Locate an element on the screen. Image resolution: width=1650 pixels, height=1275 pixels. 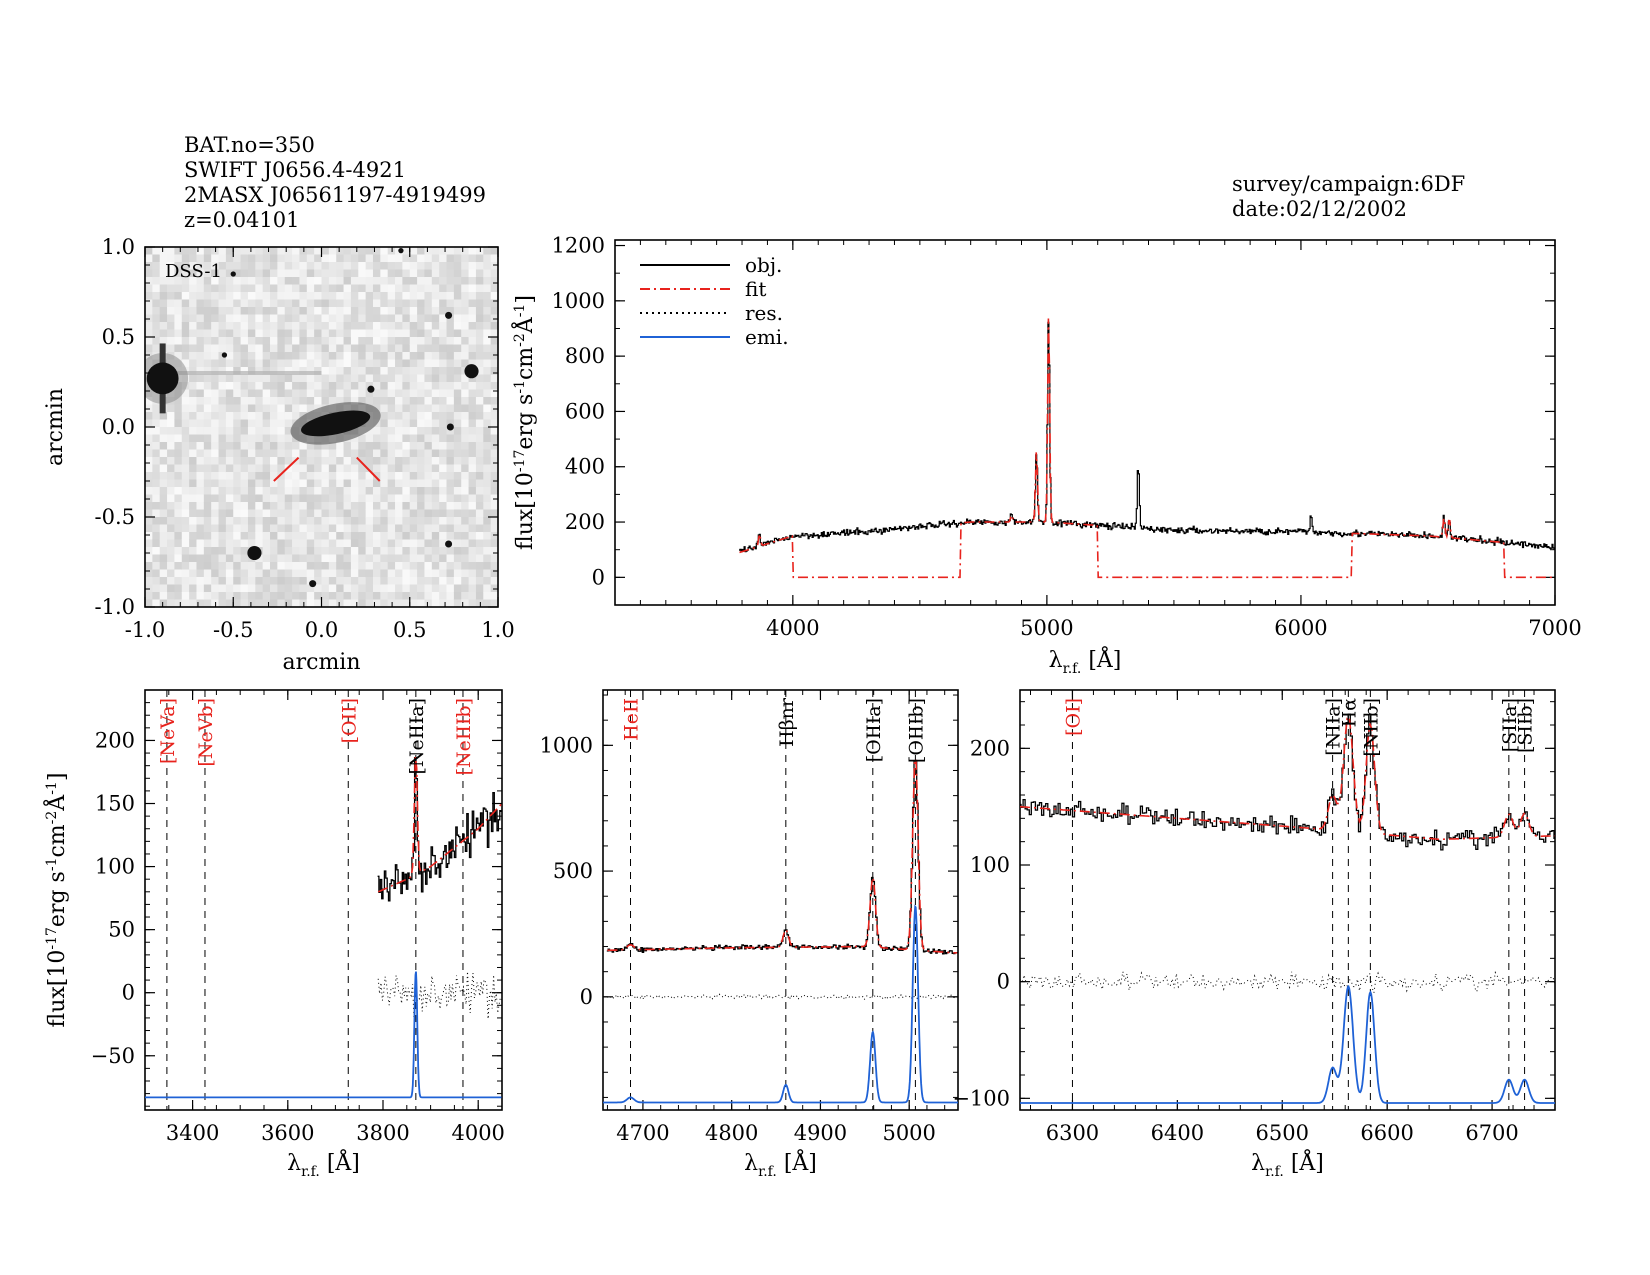
zoom-panel-3-data is located at coordinates (1287, 900).